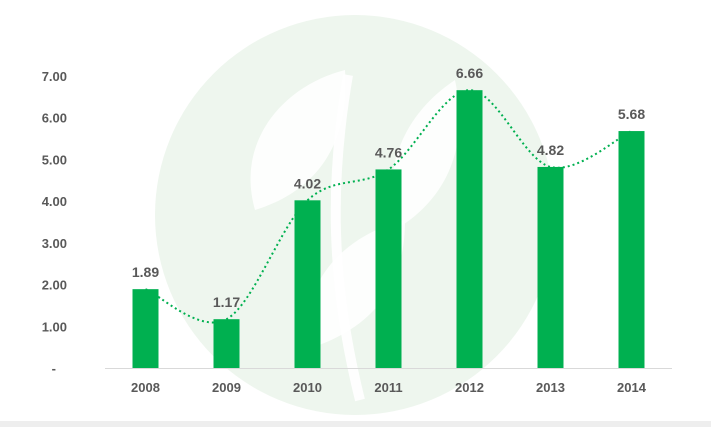  What do you see at coordinates (632, 387) in the screenshot?
I see `x-tick-label: 2014` at bounding box center [632, 387].